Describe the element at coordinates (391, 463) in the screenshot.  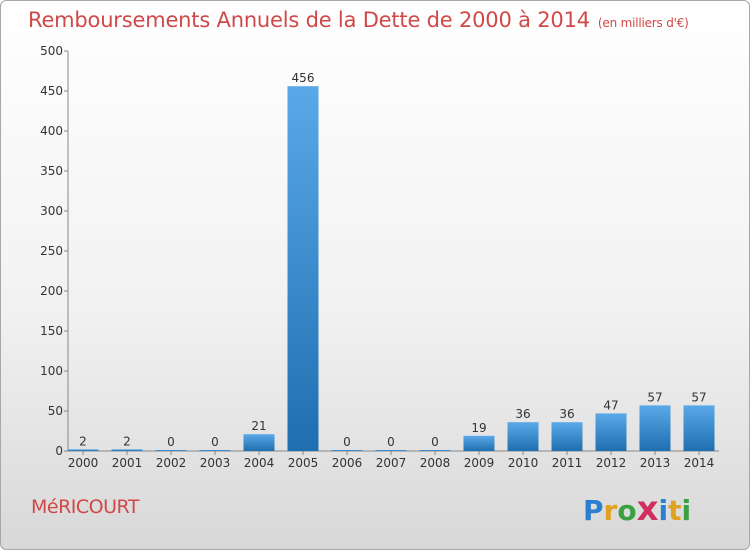
I see `x-tick-label: 2007` at that location.